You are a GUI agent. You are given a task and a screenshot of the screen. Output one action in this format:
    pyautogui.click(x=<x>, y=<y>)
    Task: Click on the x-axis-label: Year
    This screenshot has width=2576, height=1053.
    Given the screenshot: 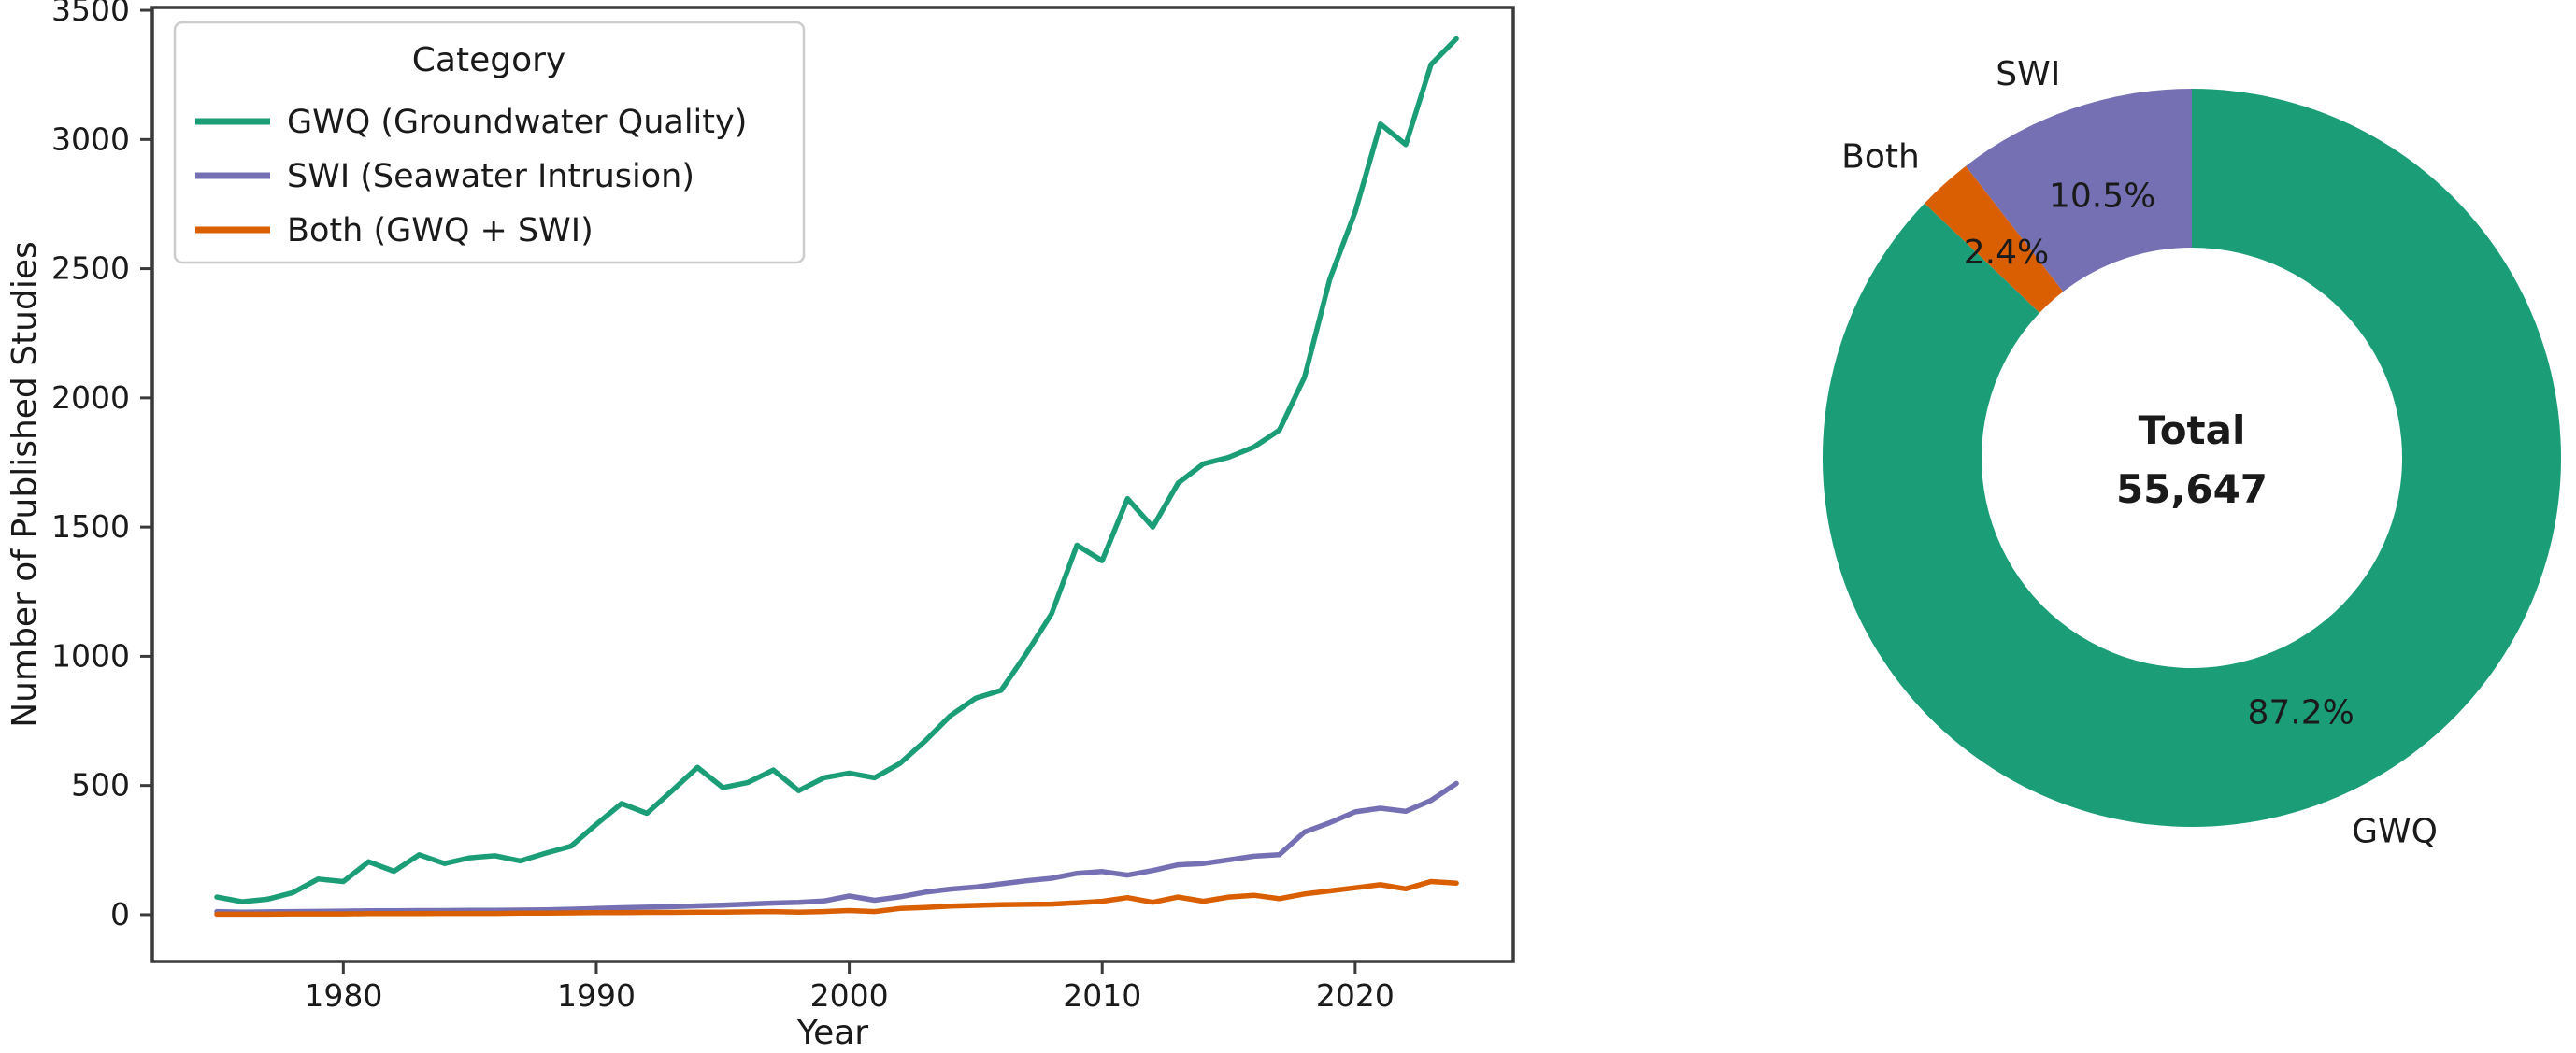 What is the action you would take?
    pyautogui.click(x=832, y=1033)
    